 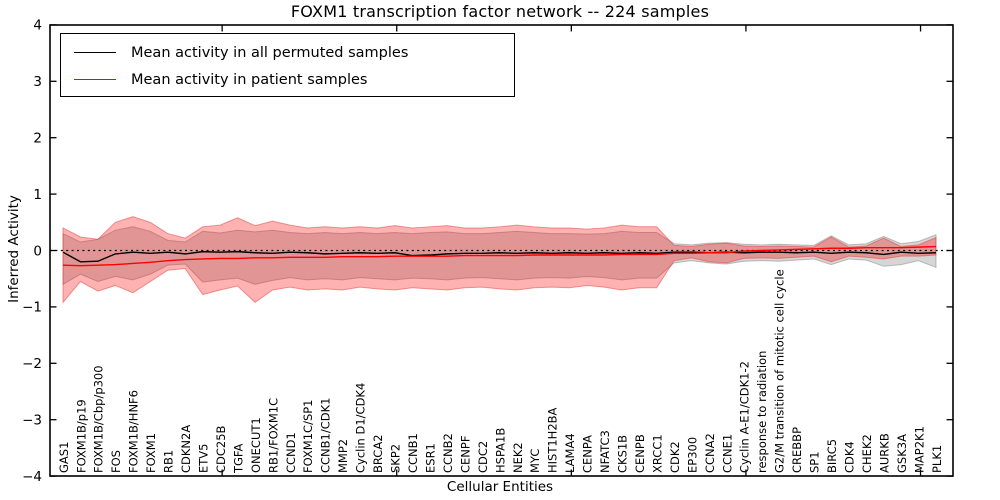 What do you see at coordinates (37, 82) in the screenshot?
I see `y-tick-label: 3` at bounding box center [37, 82].